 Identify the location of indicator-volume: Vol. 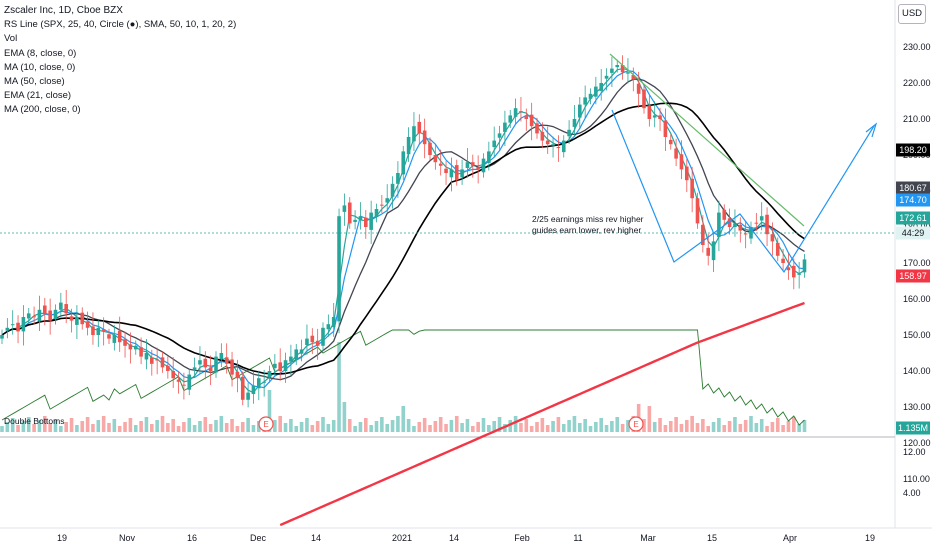
(11, 39).